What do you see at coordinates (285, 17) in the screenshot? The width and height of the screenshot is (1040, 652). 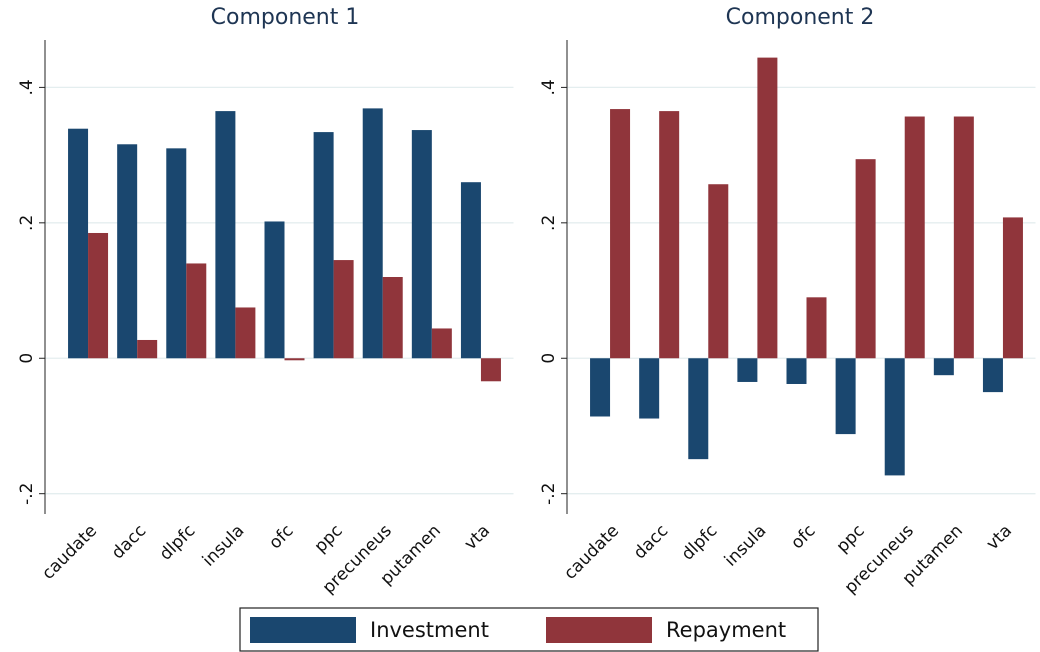 I see `chart-title: Component 1` at bounding box center [285, 17].